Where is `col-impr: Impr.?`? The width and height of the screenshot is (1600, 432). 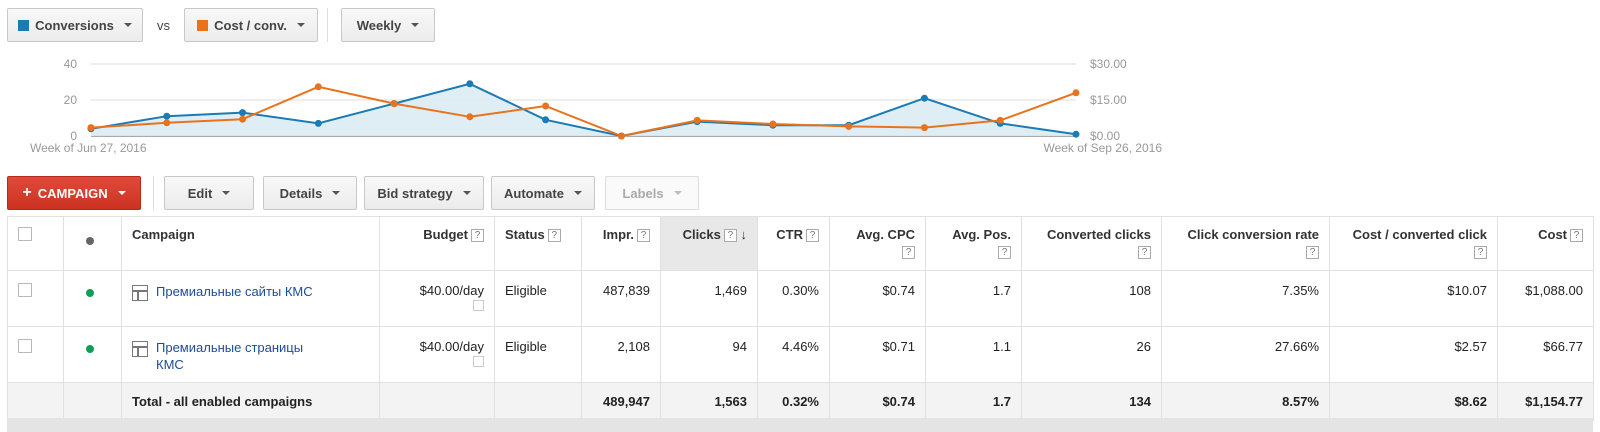
col-impr: Impr.? is located at coordinates (621, 243).